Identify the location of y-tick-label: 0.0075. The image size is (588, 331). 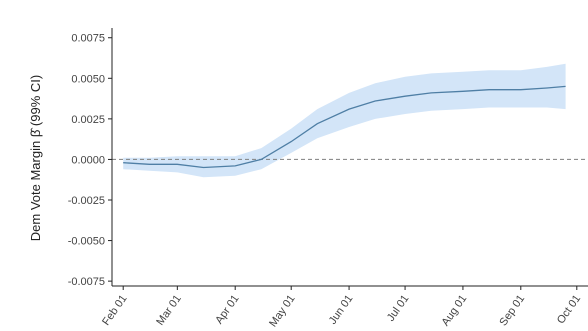
(88, 39).